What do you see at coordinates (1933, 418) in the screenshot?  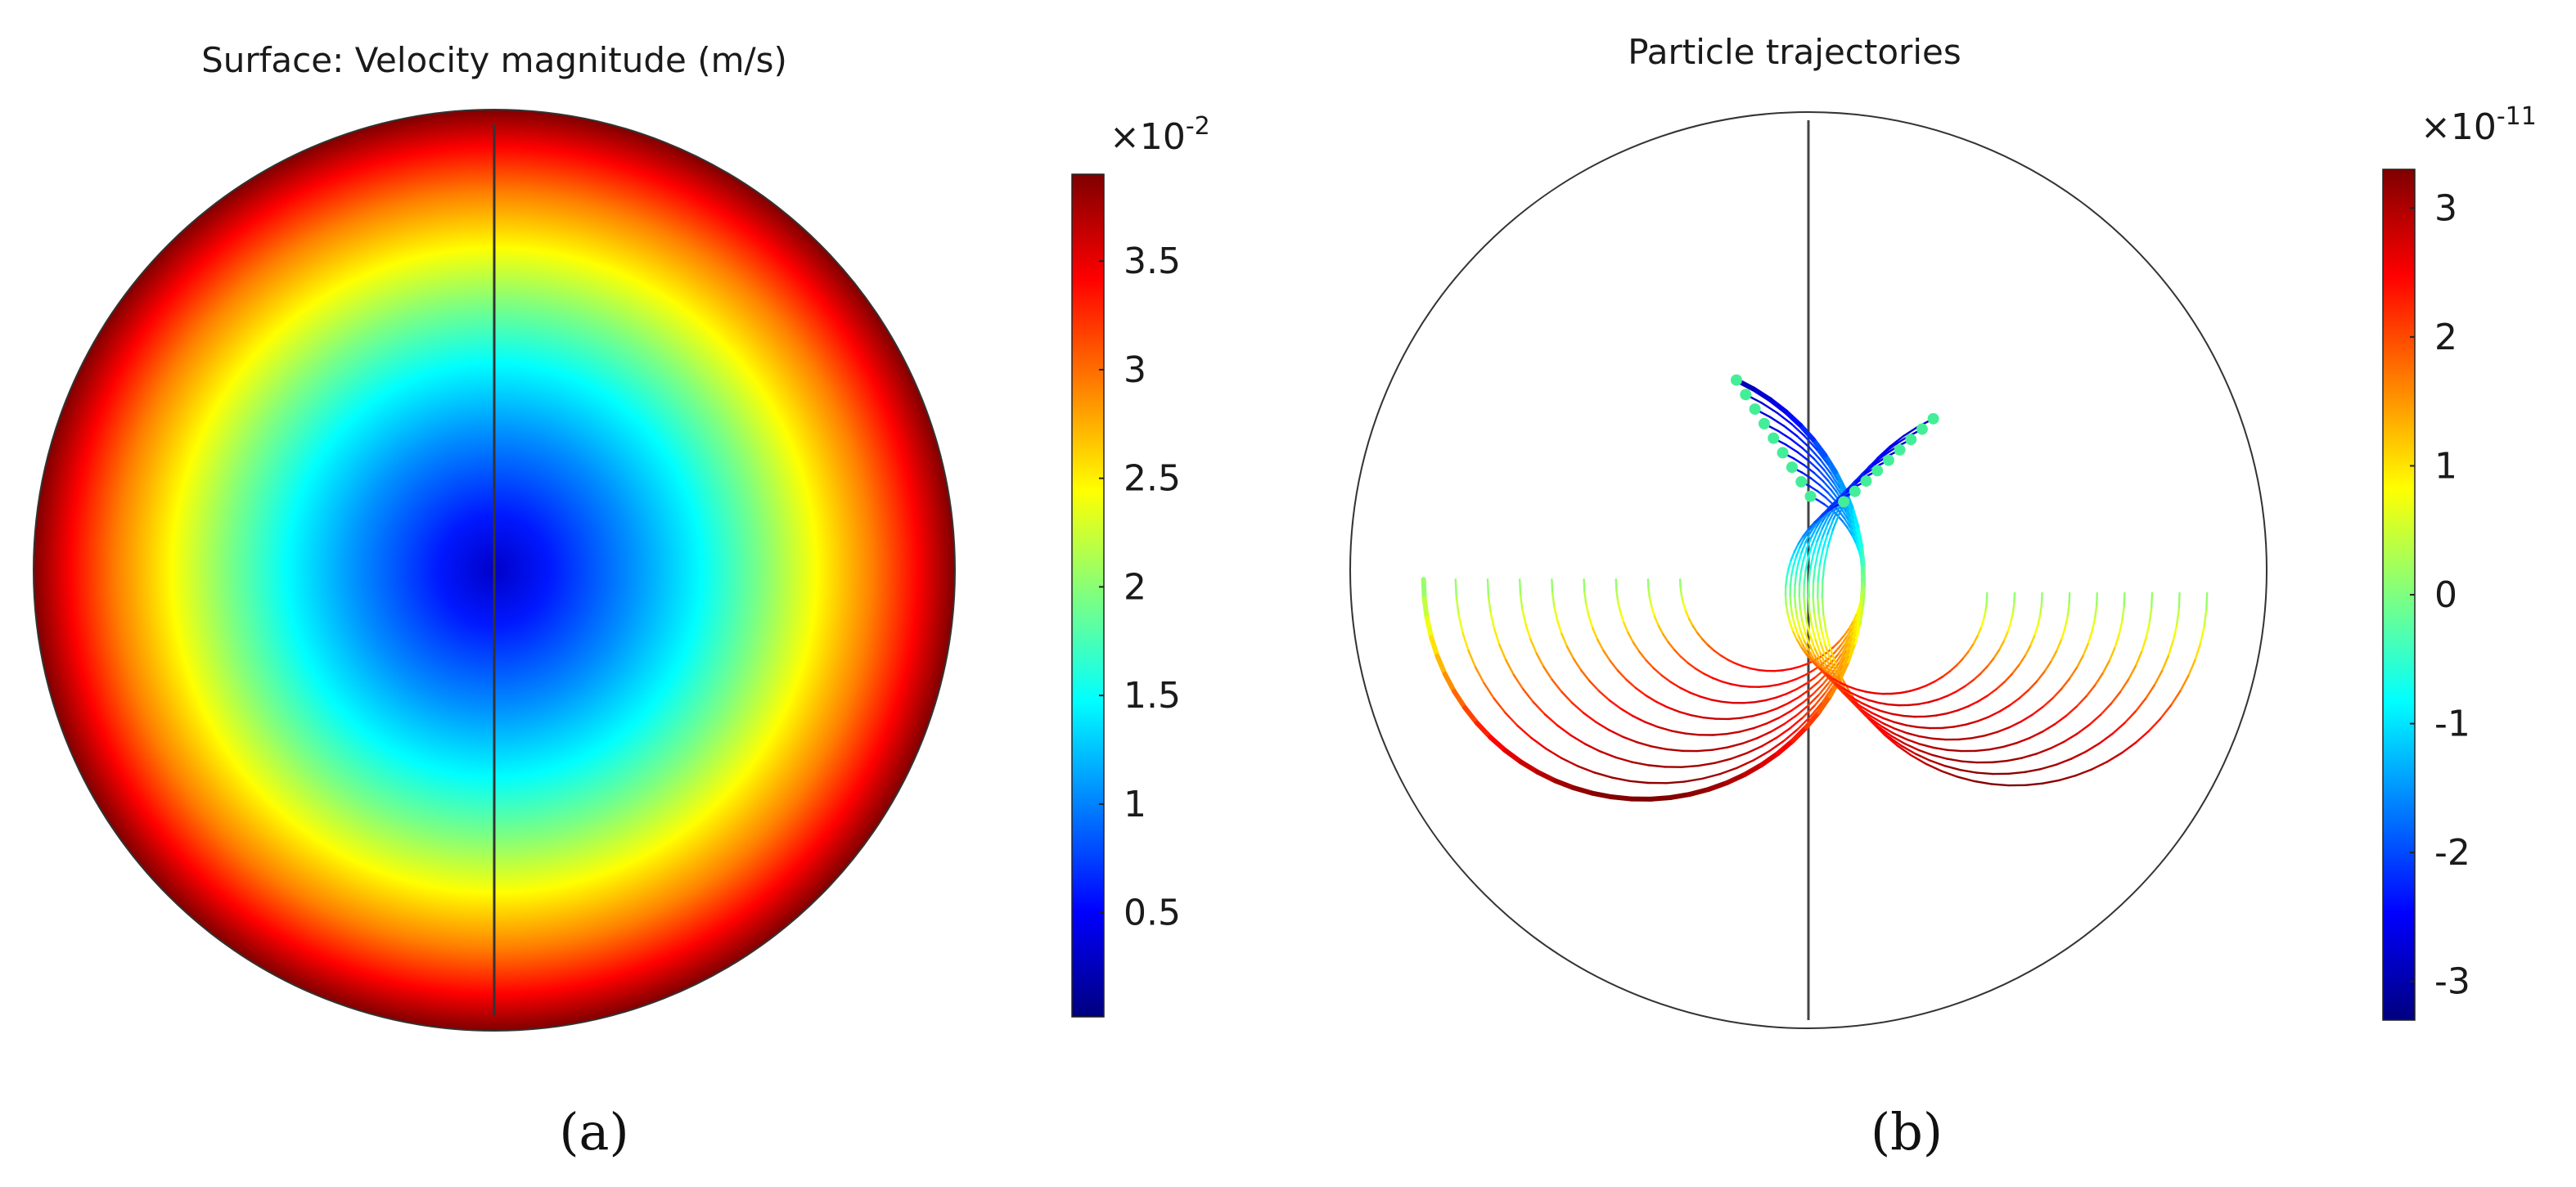 I see `right-family-particle` at bounding box center [1933, 418].